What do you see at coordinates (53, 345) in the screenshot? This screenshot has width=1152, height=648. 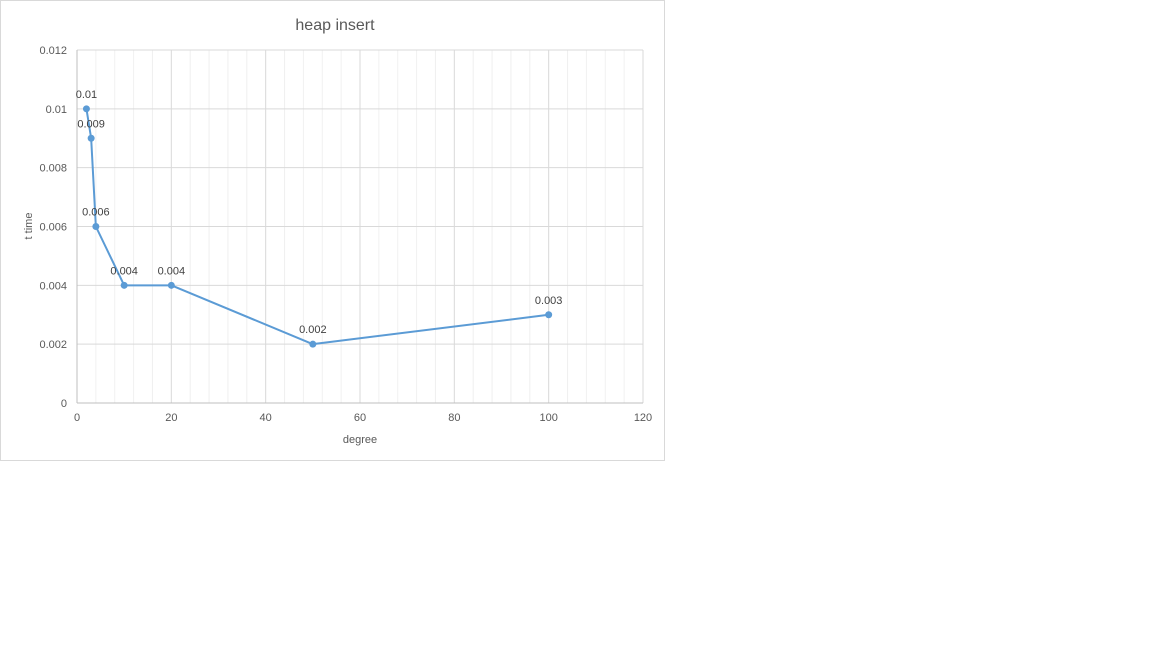 I see `y-tick-label: 0.002` at bounding box center [53, 345].